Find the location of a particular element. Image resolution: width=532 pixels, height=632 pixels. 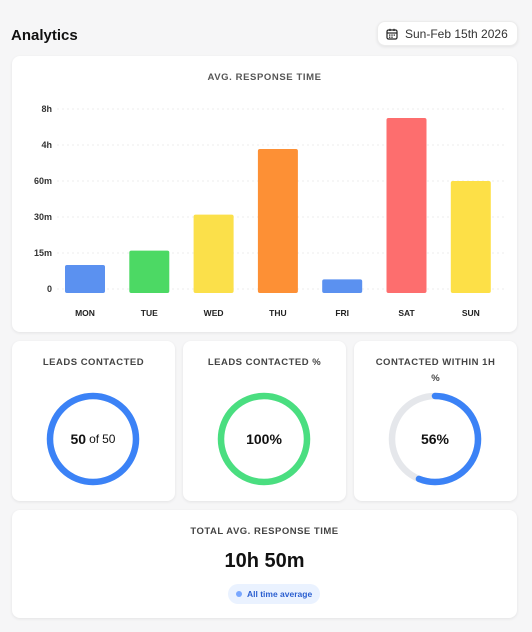

metric-of-label: of is located at coordinates (94, 439).